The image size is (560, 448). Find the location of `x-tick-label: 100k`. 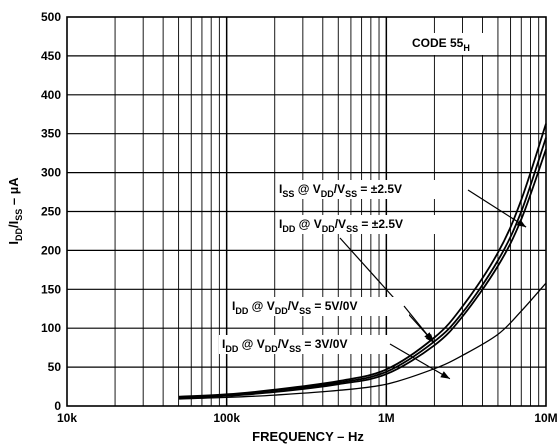

x-tick-label: 100k is located at coordinates (226, 418).